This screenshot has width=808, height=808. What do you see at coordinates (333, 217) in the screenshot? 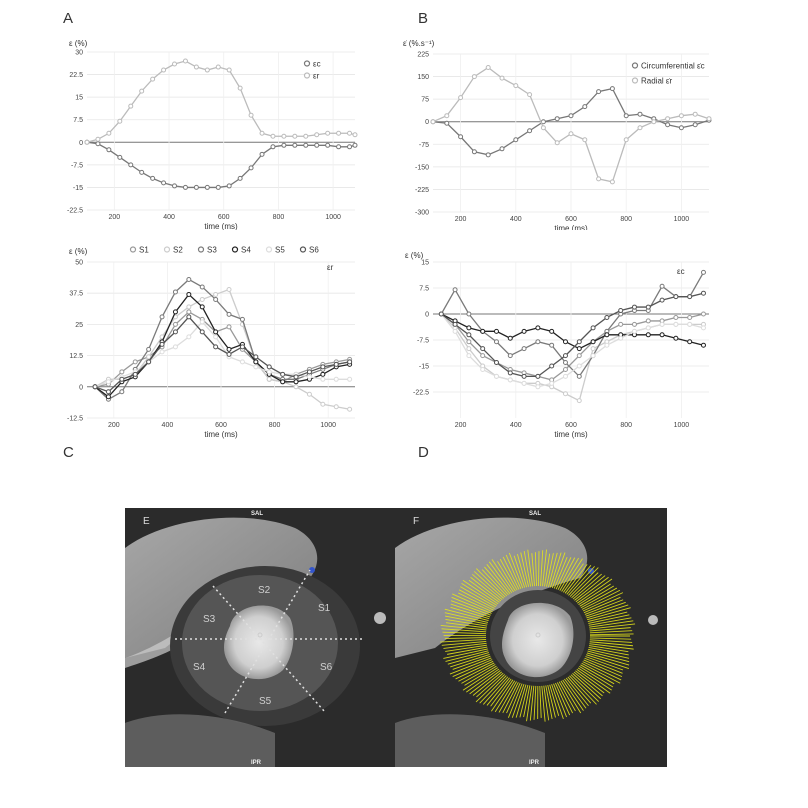
I see `x-tick-label: 1000` at bounding box center [333, 217].